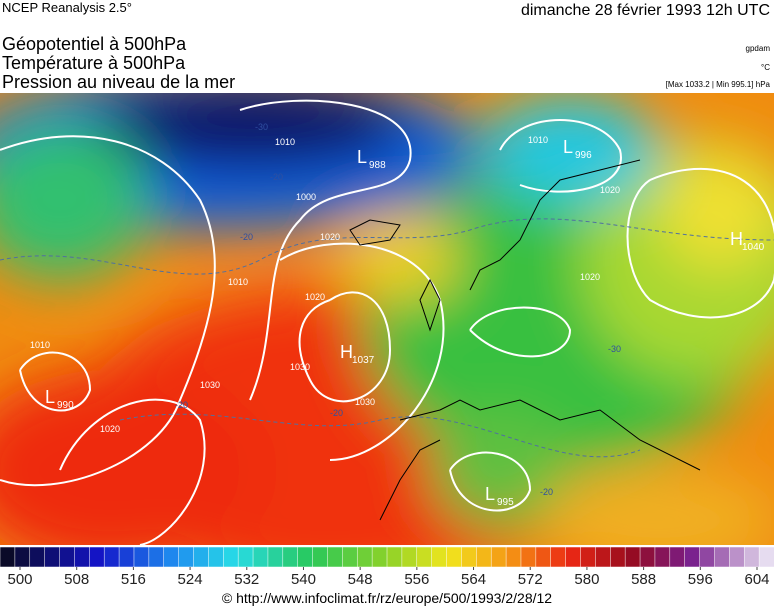  Describe the element at coordinates (505, 502) in the screenshot. I see `pressure-value: 995` at that location.